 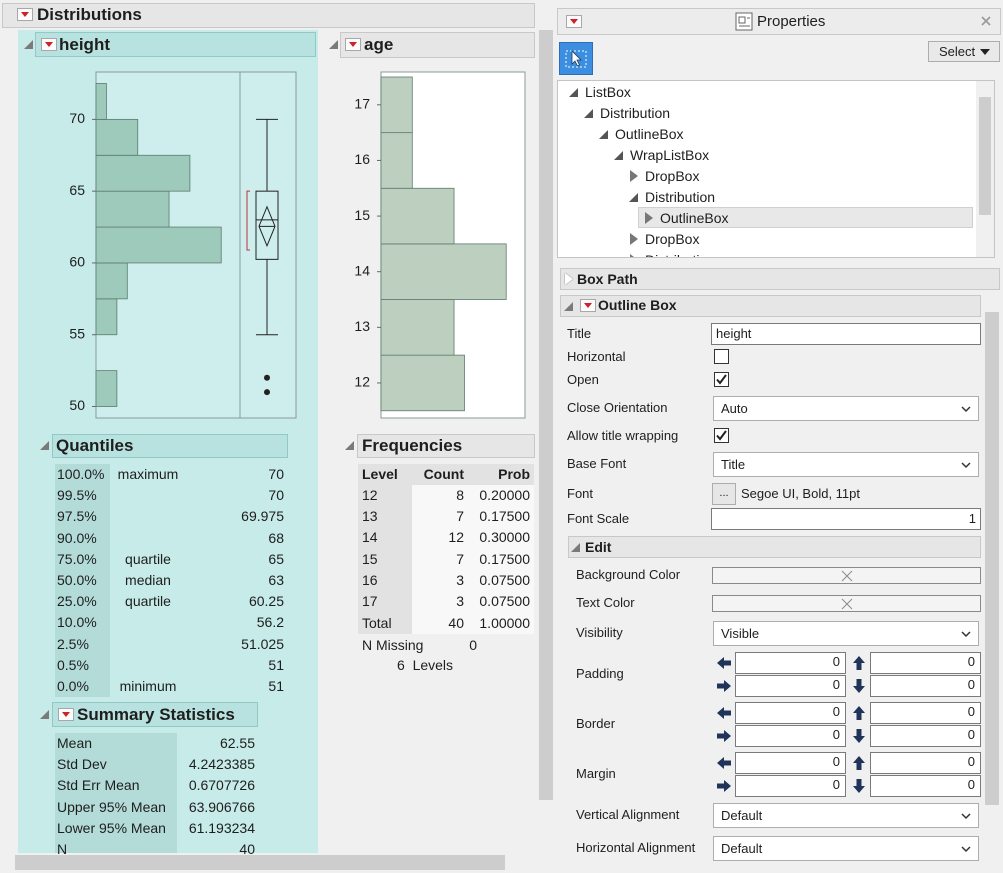 I want to click on dropdown-value: Auto, so click(x=734, y=409).